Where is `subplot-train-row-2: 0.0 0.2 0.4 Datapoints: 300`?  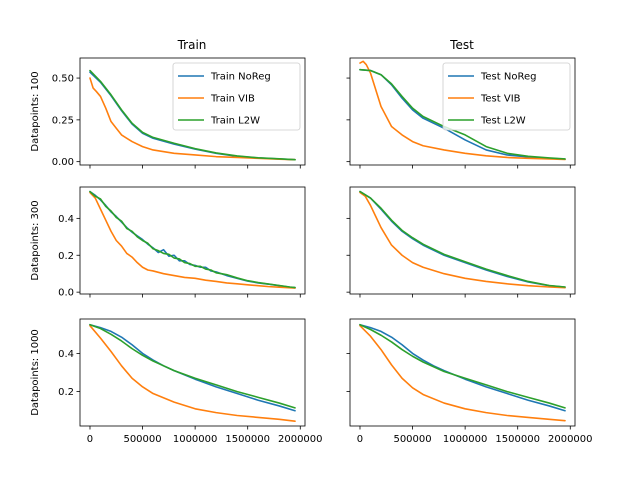 subplot-train-row-2: 0.0 0.2 0.4 Datapoints: 300 is located at coordinates (168, 242).